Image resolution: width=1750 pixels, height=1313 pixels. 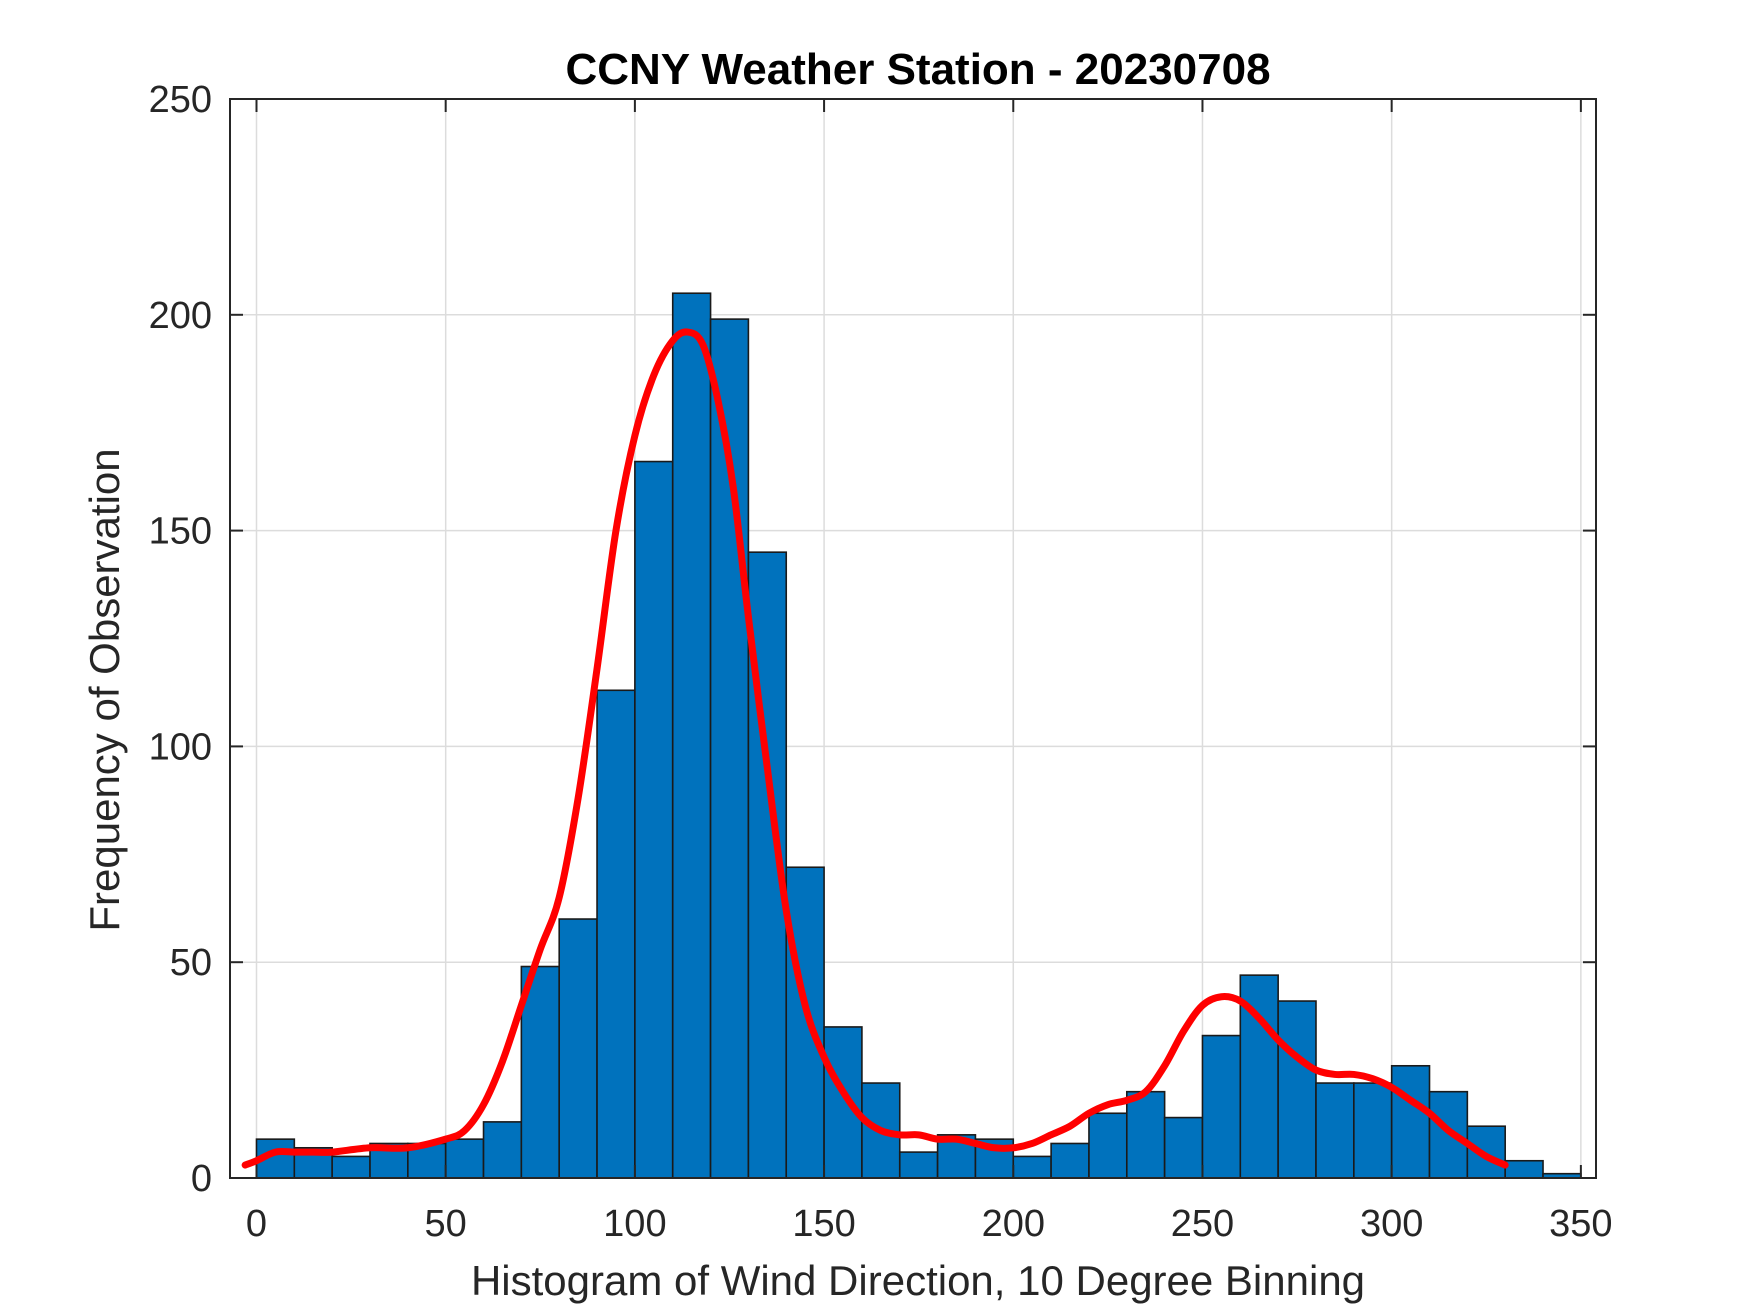 I want to click on x-tick-label: 50, so click(x=446, y=1224).